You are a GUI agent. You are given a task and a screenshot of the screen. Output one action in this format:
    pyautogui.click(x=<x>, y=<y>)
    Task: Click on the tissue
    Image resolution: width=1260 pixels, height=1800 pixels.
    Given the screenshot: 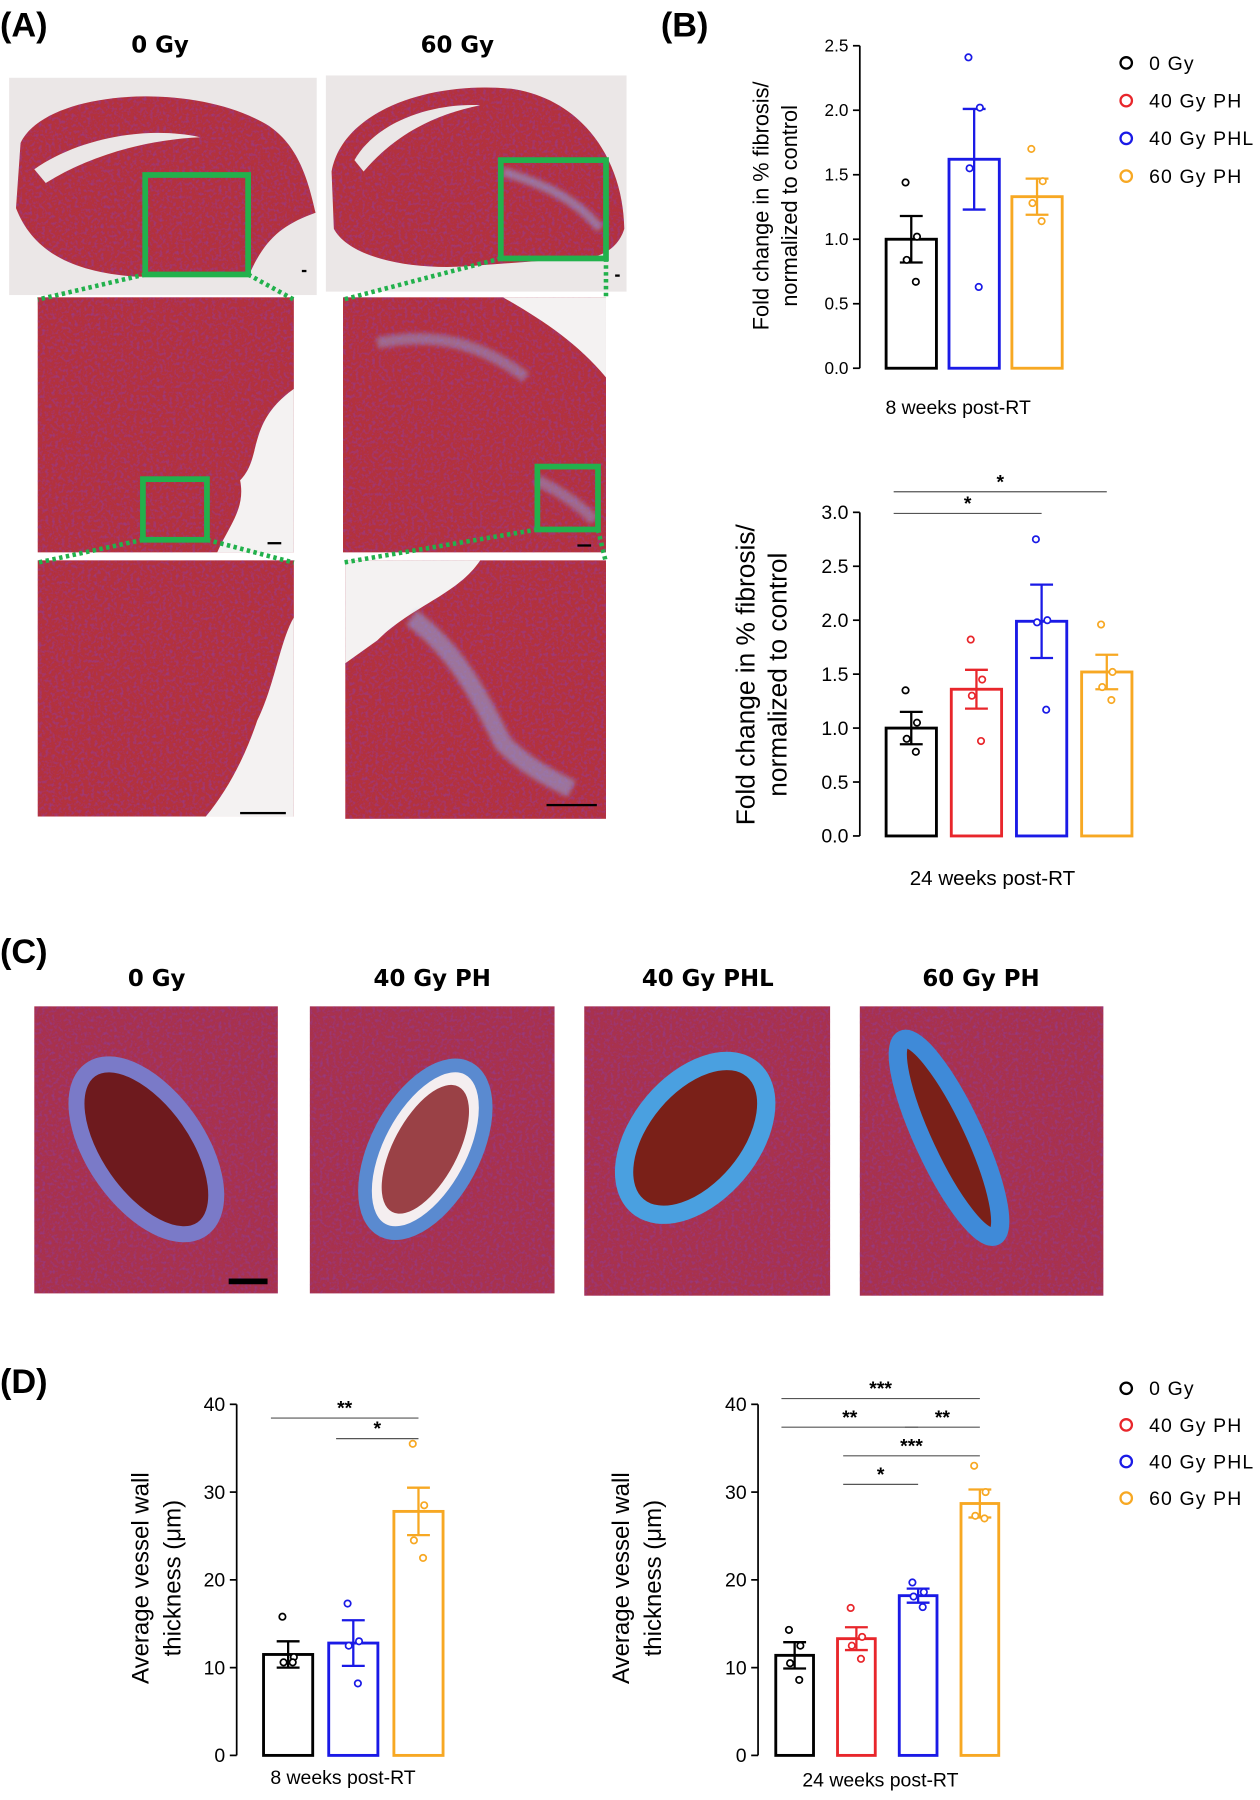 What is the action you would take?
    pyautogui.click(x=166, y=186)
    